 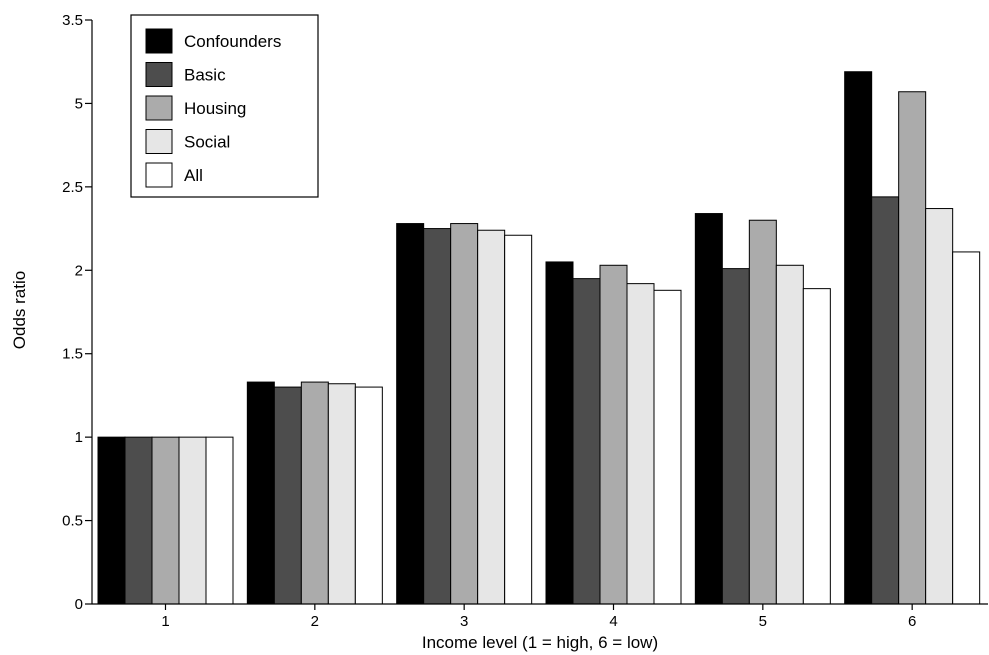 What do you see at coordinates (540, 616) in the screenshot?
I see `x-axis: 1 2 3 4 5 6` at bounding box center [540, 616].